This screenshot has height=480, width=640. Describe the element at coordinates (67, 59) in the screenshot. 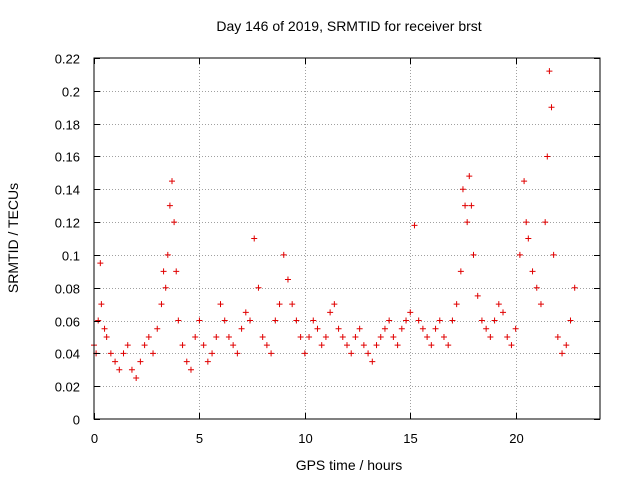

I see `y-tick-label: 0.22` at that location.